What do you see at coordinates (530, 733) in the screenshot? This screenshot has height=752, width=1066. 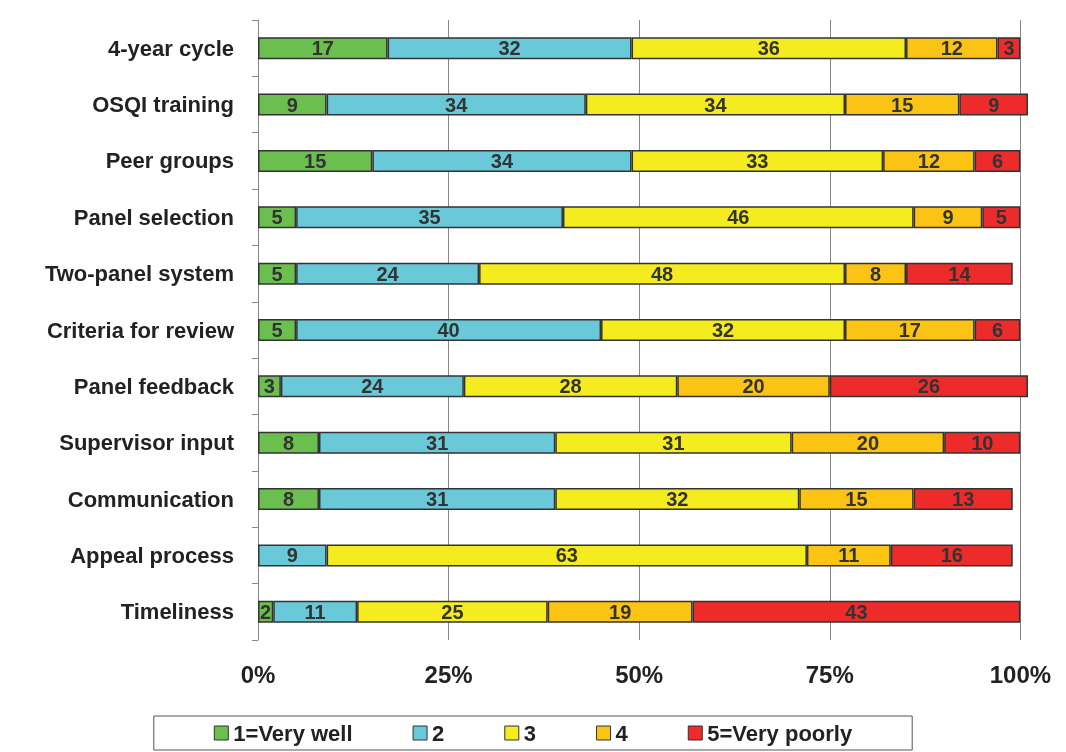 I see `legend-label: 3` at bounding box center [530, 733].